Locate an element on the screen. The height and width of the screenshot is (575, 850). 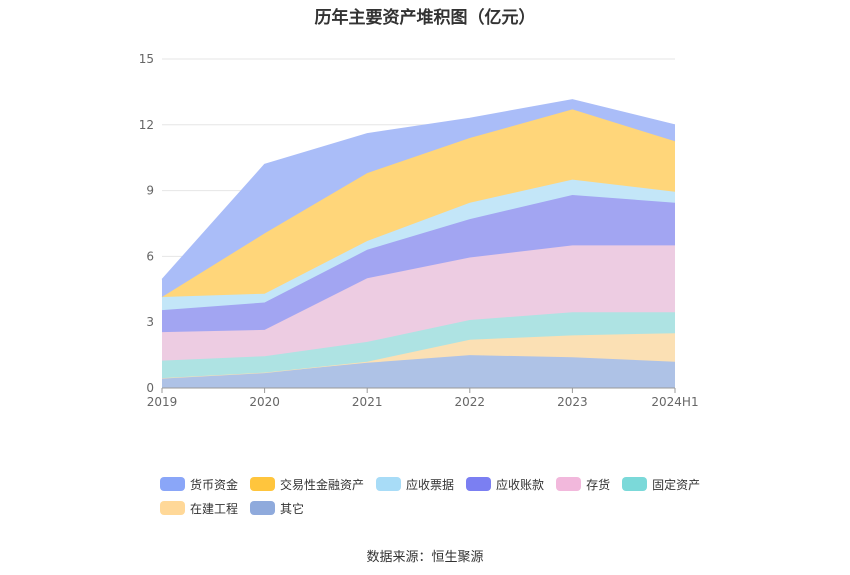
y-tick-label: 3 is located at coordinates (150, 322).